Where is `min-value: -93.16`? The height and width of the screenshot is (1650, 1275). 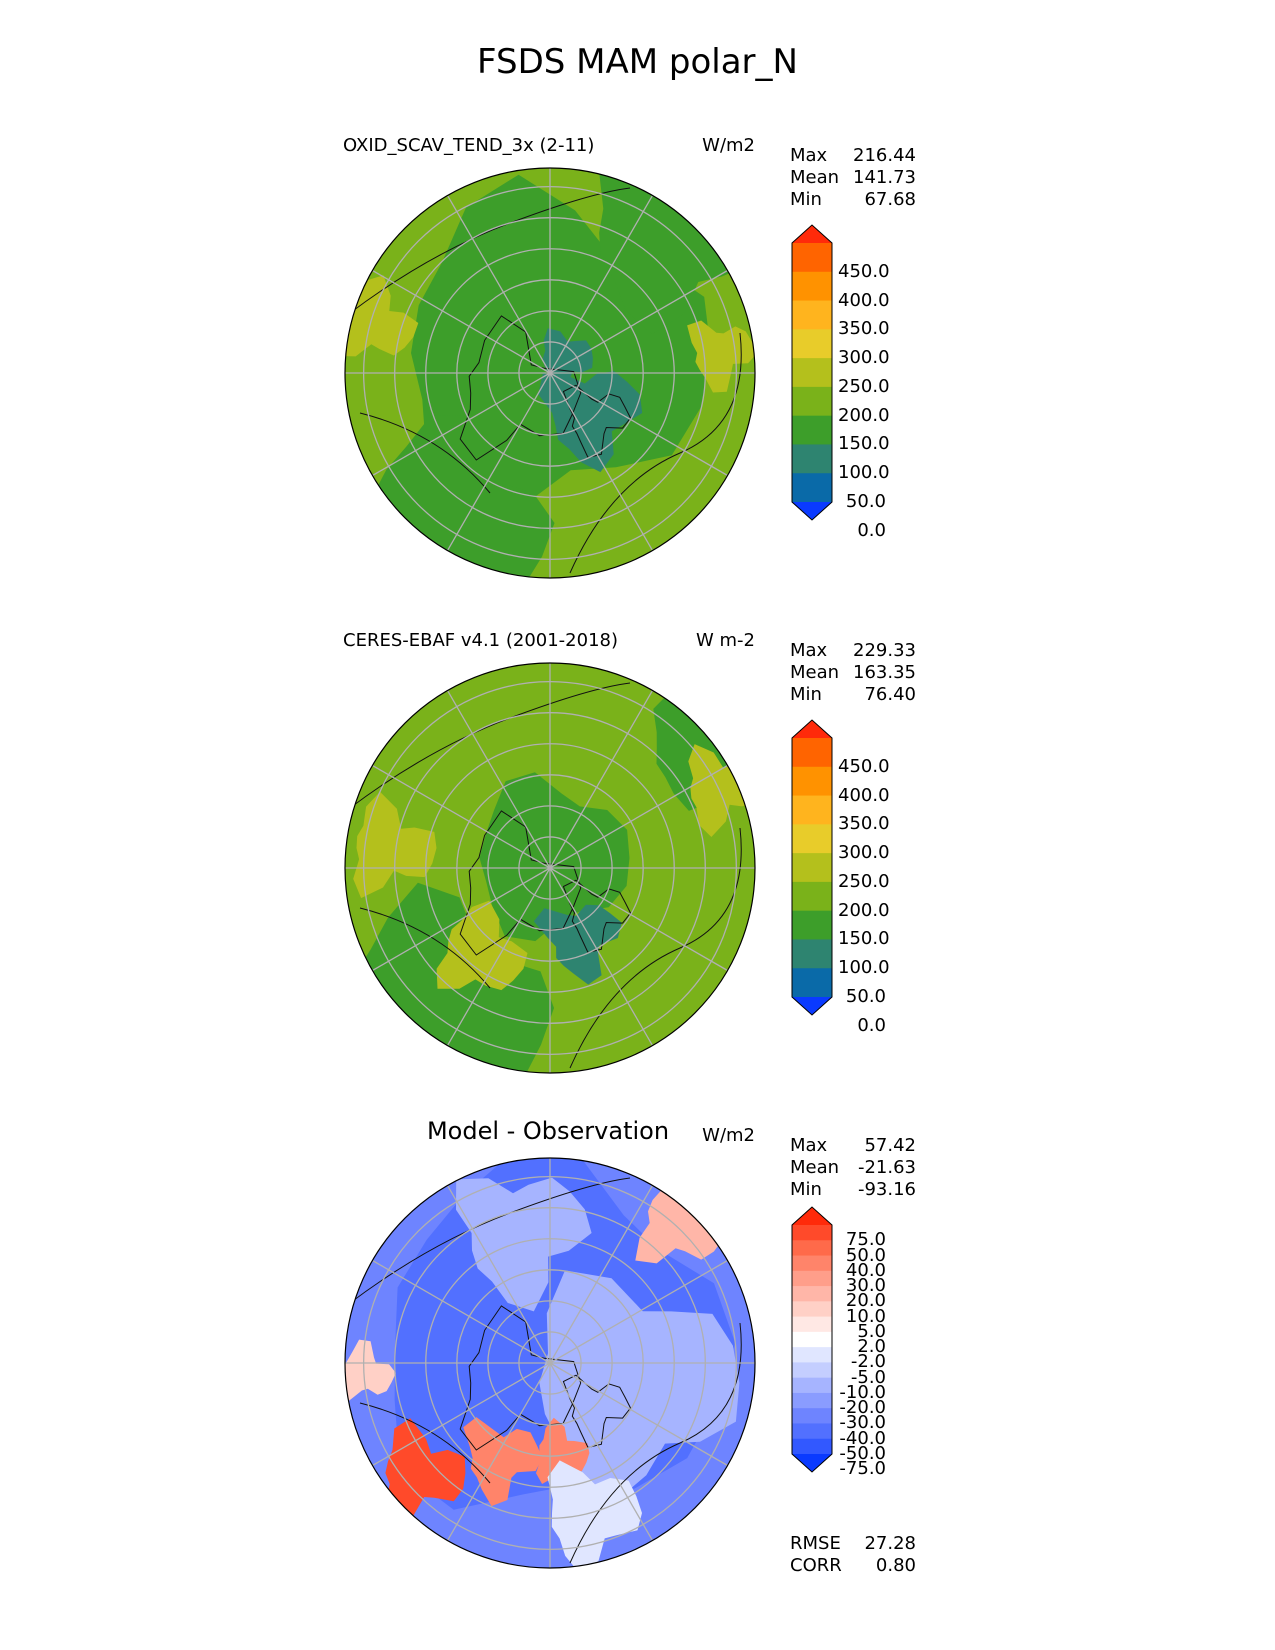 min-value: -93.16 is located at coordinates (886, 1189).